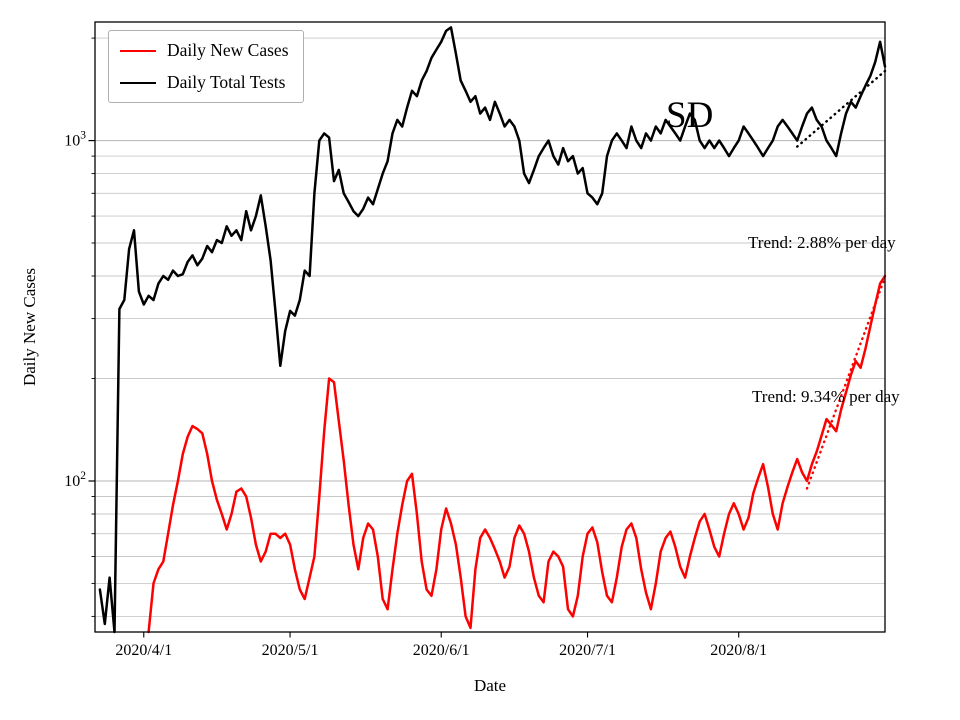 Image resolution: width=960 pixels, height=720 pixels. What do you see at coordinates (738, 650) in the screenshot?
I see `x-tick-label: 2020/8/1` at bounding box center [738, 650].